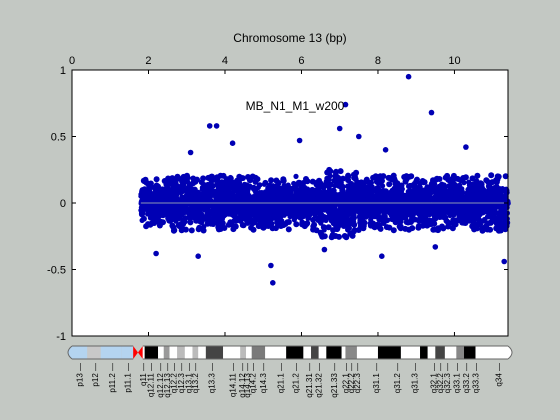 The height and width of the screenshot is (420, 560). I want to click on ideogram-band-label: q12.13 —, so click(167, 380).